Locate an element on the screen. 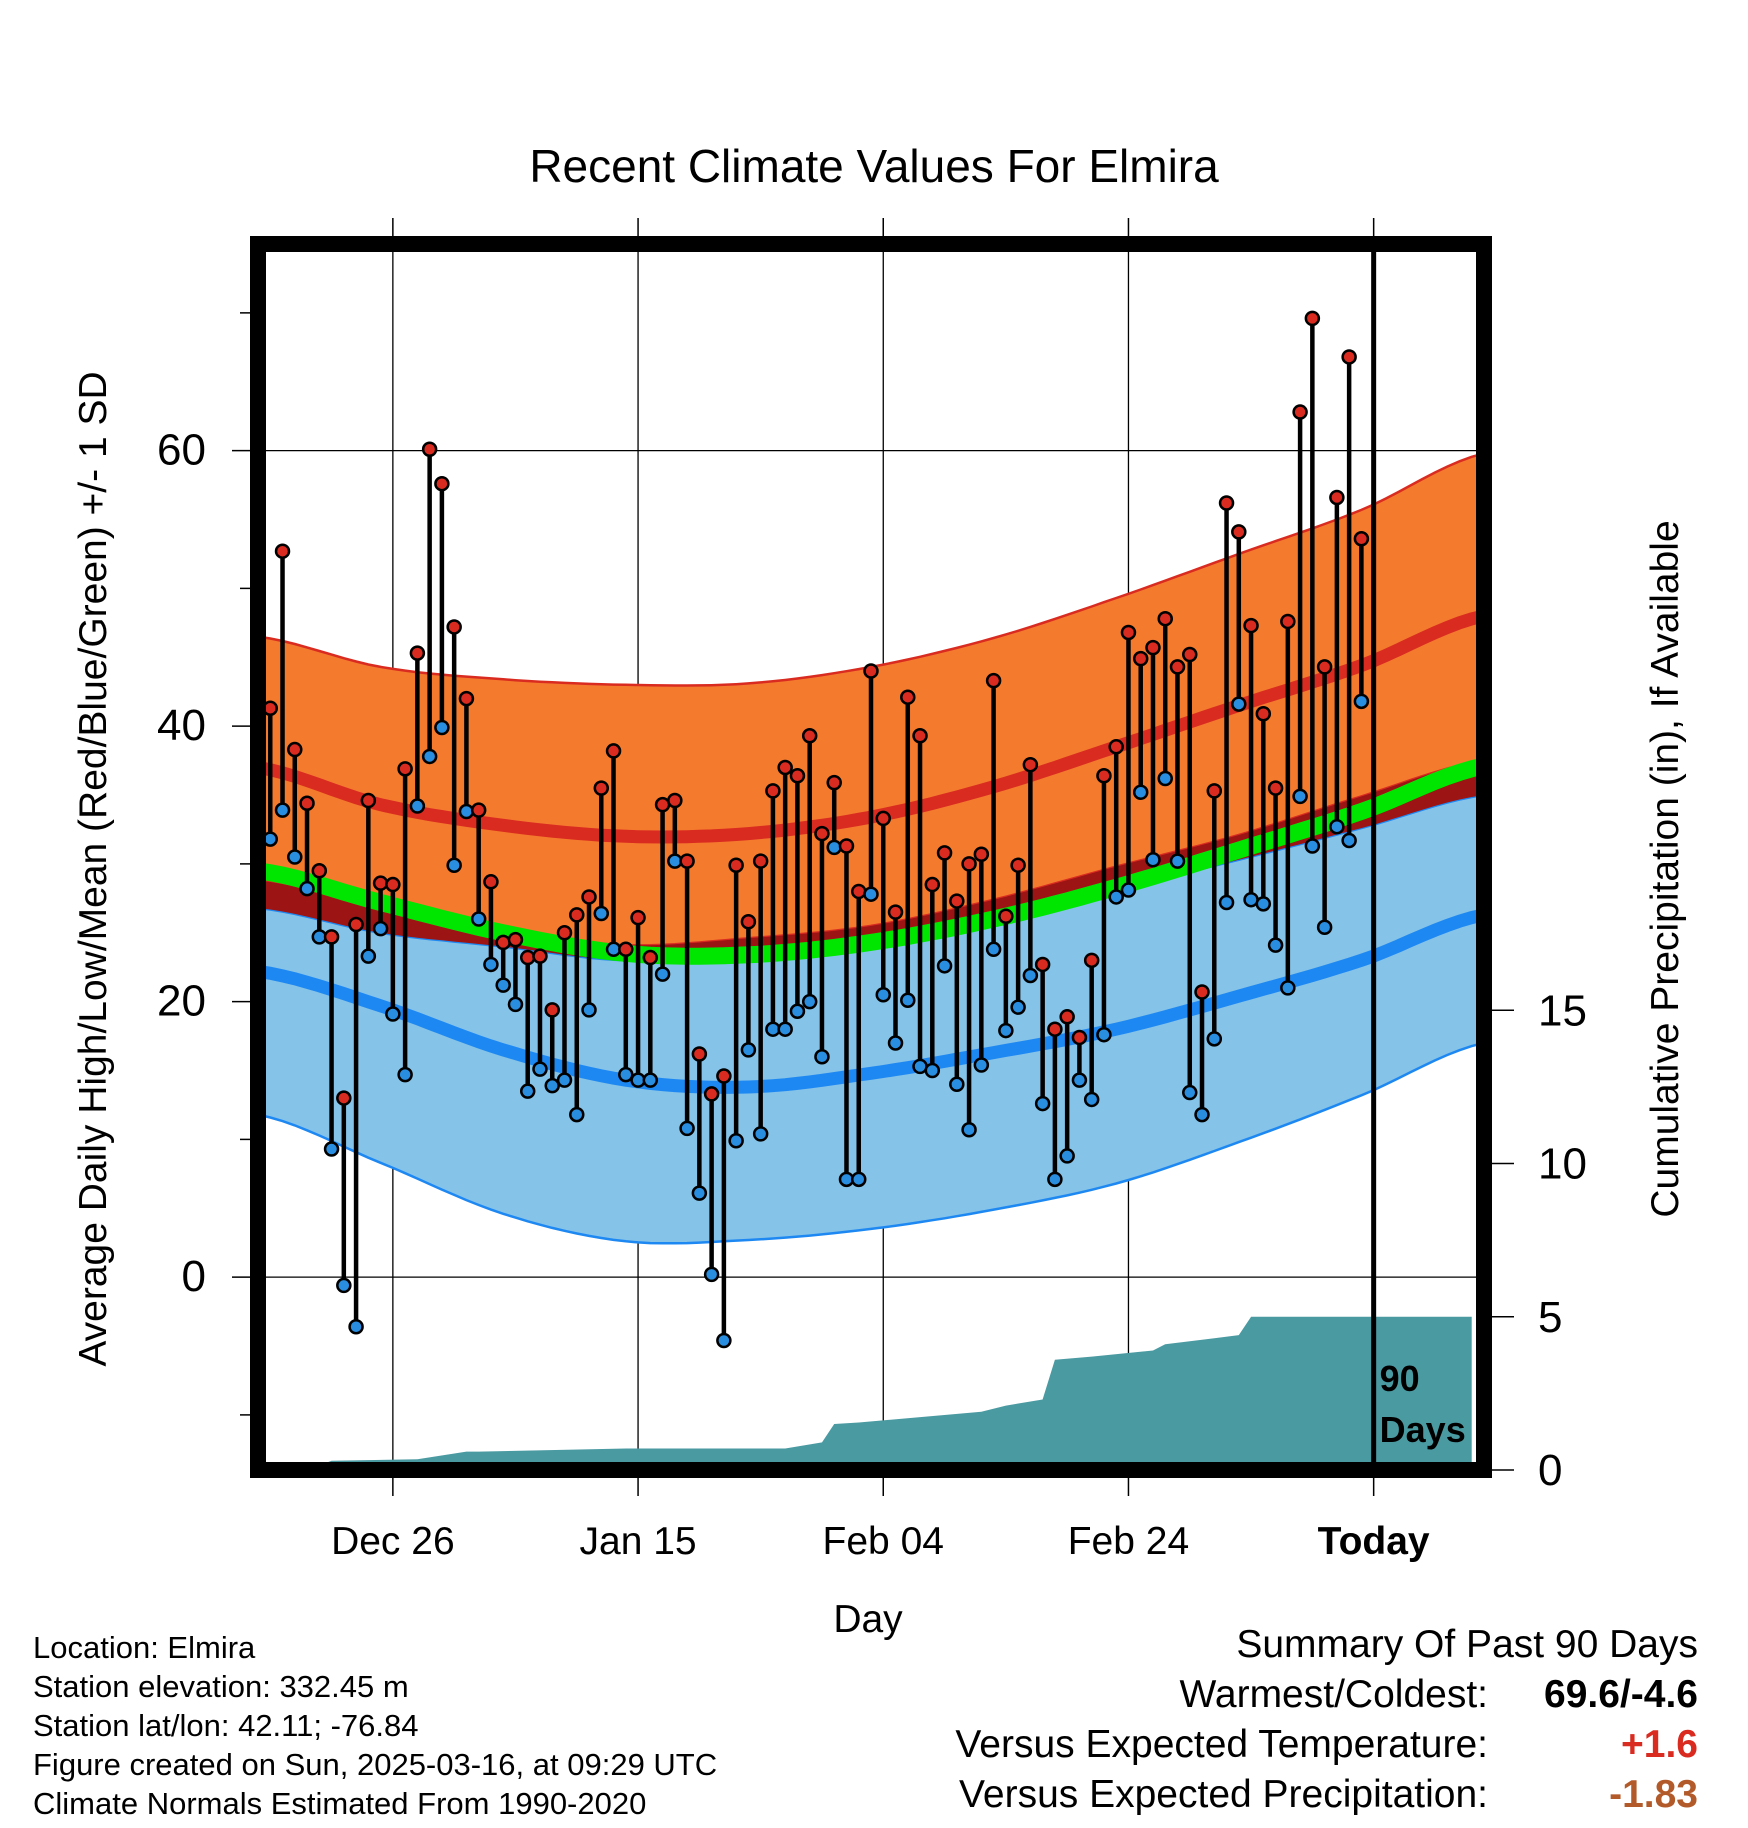 Image resolution: width=1748 pixels, height=1828 pixels. y-tick-label-right: 0 is located at coordinates (1550, 1470).